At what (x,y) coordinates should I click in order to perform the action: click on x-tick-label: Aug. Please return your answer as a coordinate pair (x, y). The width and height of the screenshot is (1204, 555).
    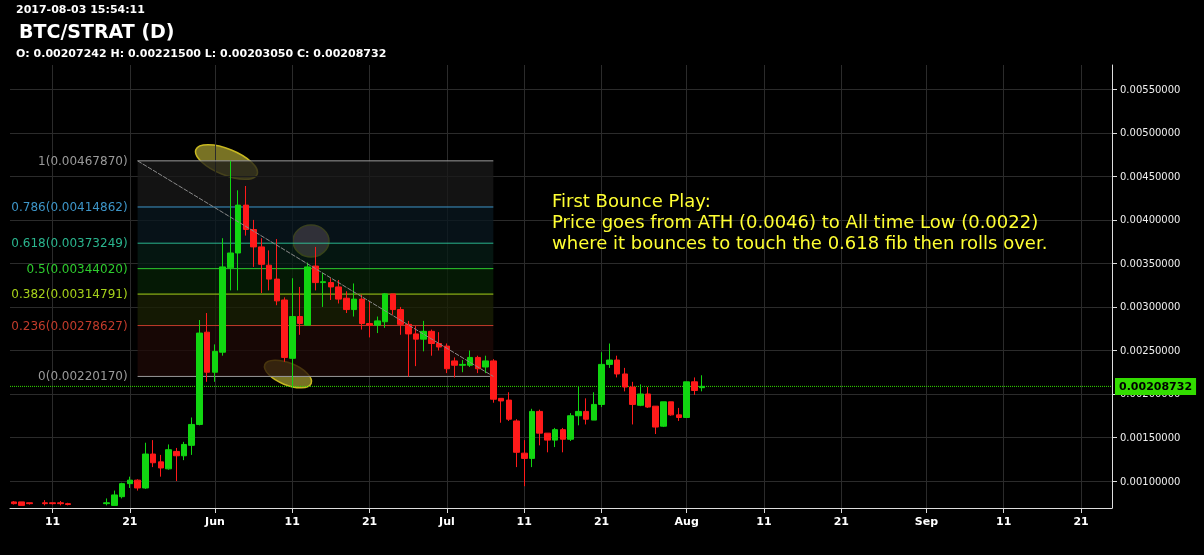
    Looking at the image, I should click on (686, 521).